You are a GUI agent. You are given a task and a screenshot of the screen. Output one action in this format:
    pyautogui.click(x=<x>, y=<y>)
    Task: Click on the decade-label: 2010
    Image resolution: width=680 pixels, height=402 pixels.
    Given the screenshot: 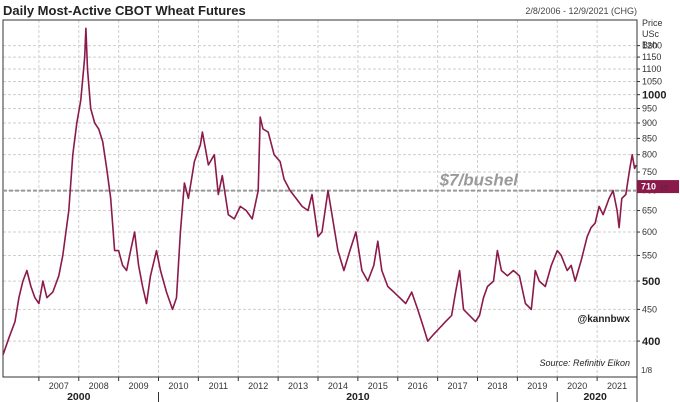 What is the action you would take?
    pyautogui.click(x=358, y=396)
    